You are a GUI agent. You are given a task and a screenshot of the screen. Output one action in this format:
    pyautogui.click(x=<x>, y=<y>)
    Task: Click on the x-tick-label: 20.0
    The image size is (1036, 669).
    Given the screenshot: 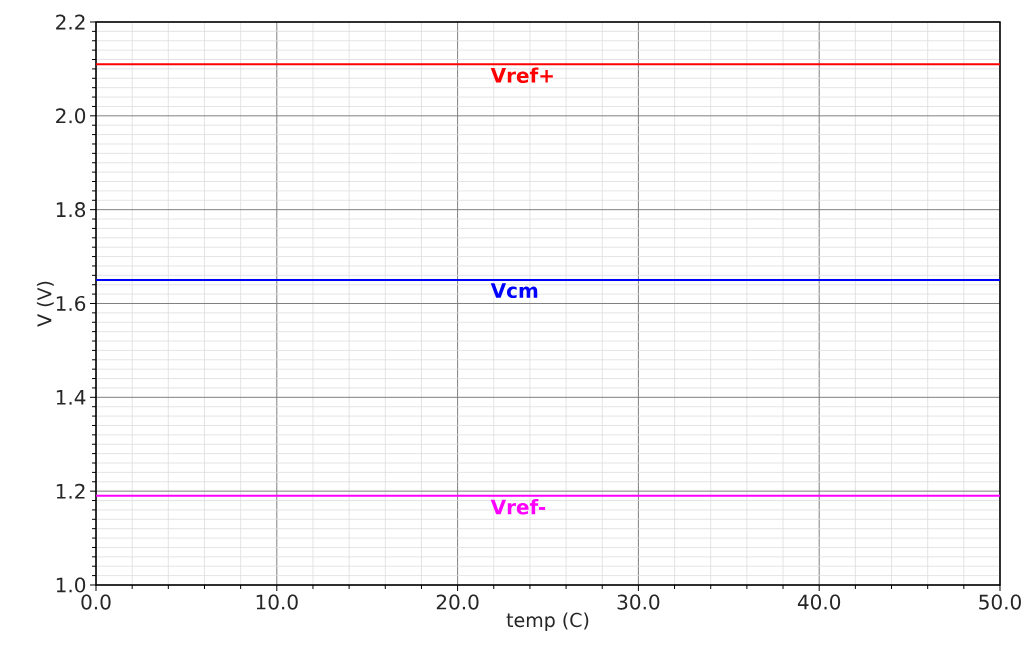 What is the action you would take?
    pyautogui.click(x=457, y=602)
    